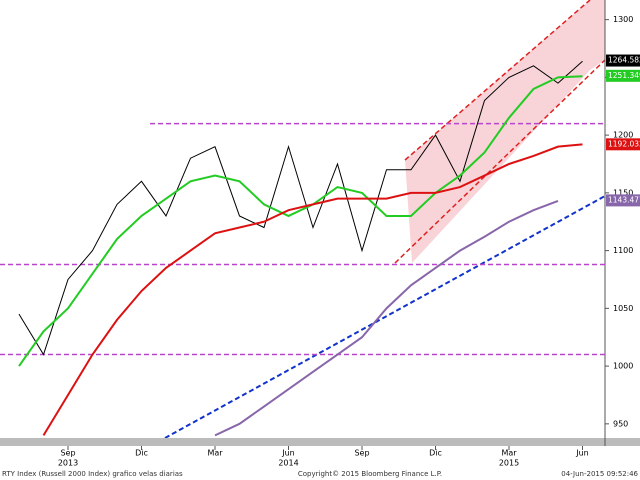 This screenshot has width=640, height=480. What do you see at coordinates (68, 463) in the screenshot?
I see `year-label: 2013` at bounding box center [68, 463].